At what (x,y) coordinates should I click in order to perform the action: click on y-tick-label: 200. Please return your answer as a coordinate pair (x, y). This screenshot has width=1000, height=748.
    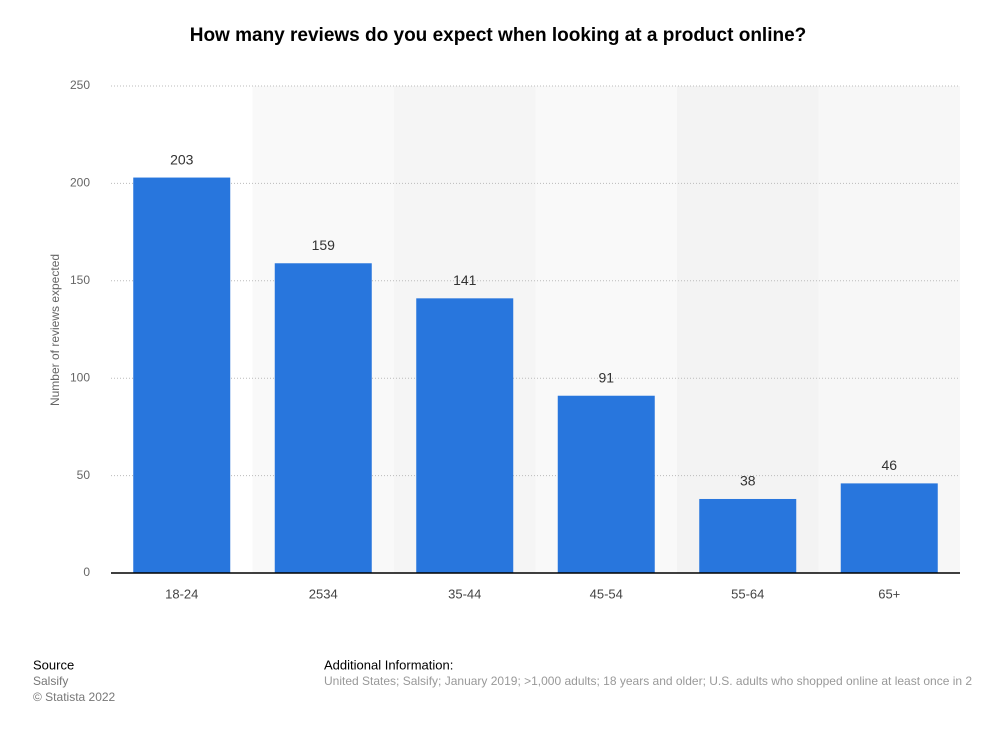
    Looking at the image, I should click on (80, 183).